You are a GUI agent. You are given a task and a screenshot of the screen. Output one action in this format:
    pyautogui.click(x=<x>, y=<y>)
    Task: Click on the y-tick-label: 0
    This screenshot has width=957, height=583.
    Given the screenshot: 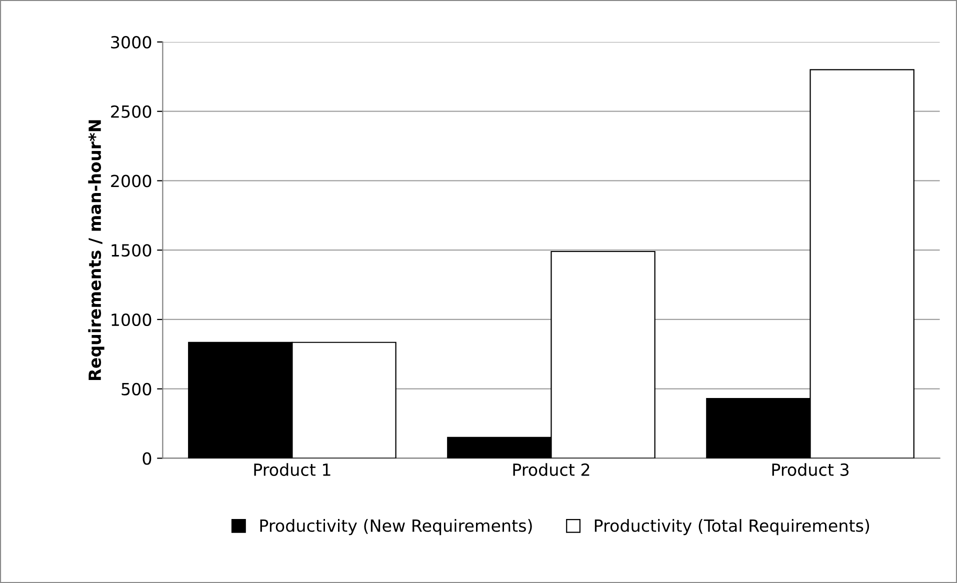 What is the action you would take?
    pyautogui.click(x=147, y=458)
    